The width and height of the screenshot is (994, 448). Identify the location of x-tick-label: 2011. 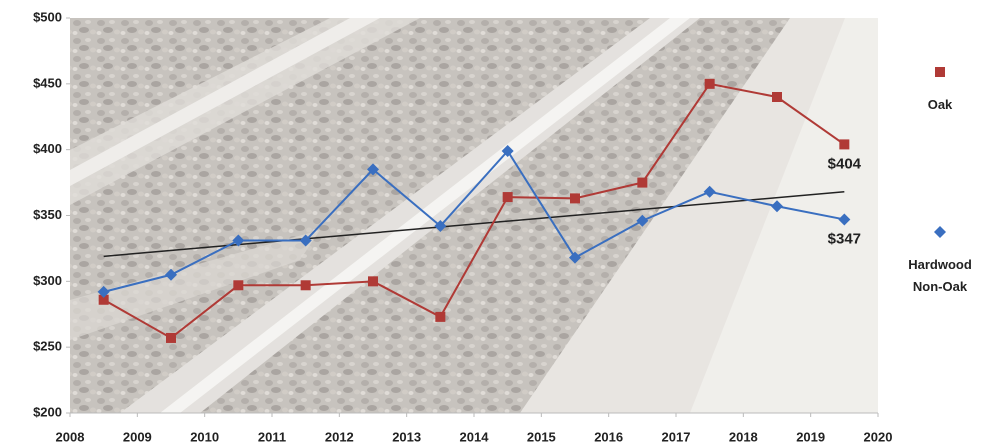
(272, 436).